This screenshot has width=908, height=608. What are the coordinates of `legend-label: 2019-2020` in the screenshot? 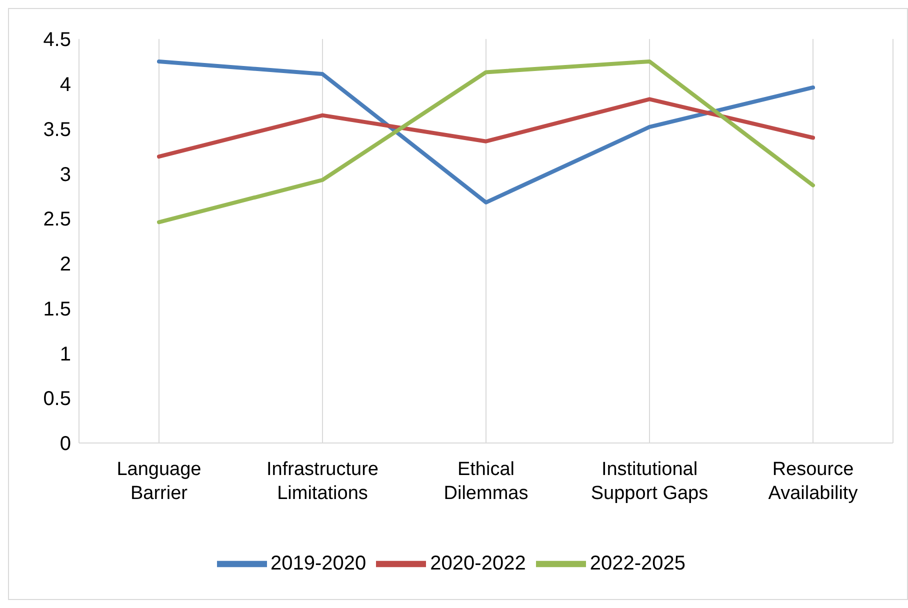 It's located at (318, 563).